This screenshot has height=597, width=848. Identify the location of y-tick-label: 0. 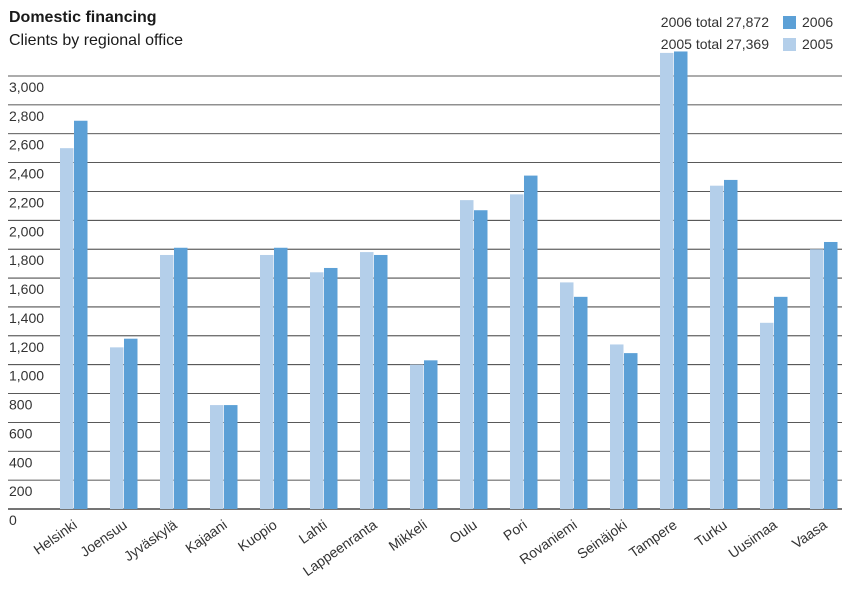
(13, 520).